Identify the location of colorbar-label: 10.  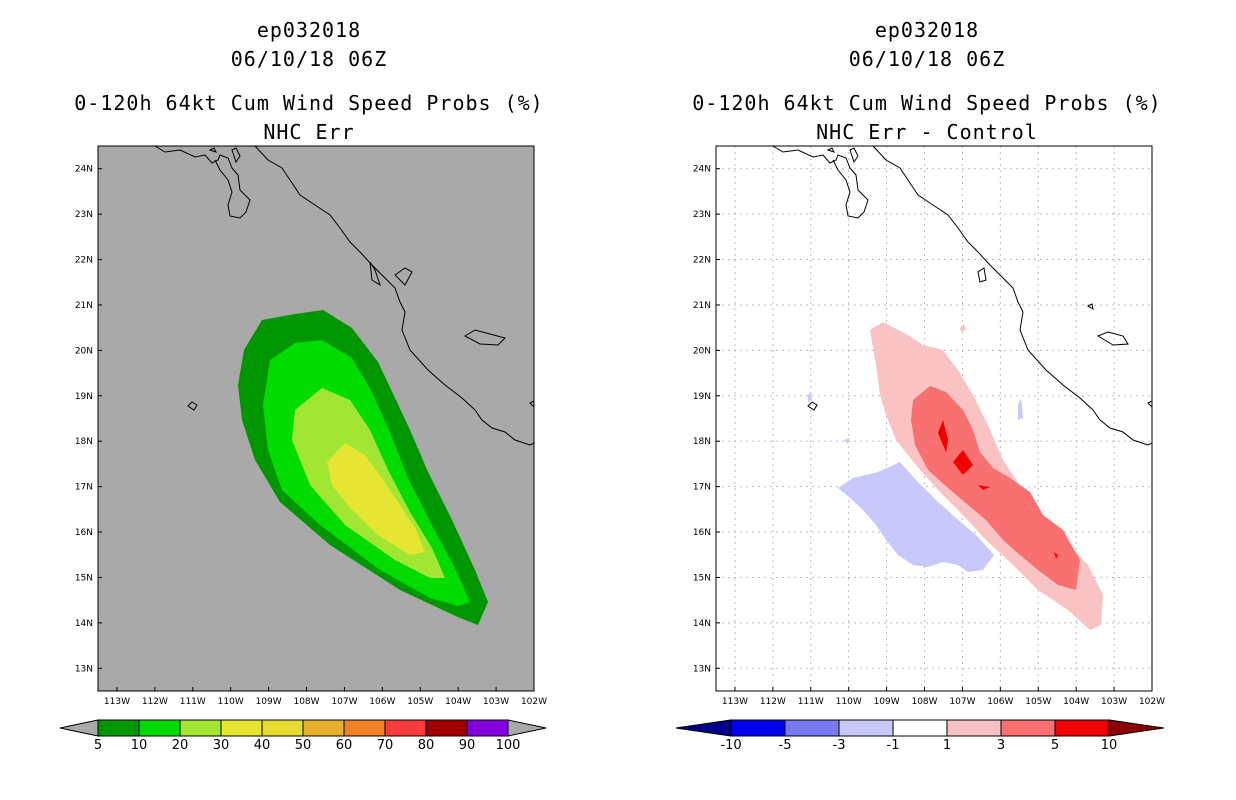
(1109, 745).